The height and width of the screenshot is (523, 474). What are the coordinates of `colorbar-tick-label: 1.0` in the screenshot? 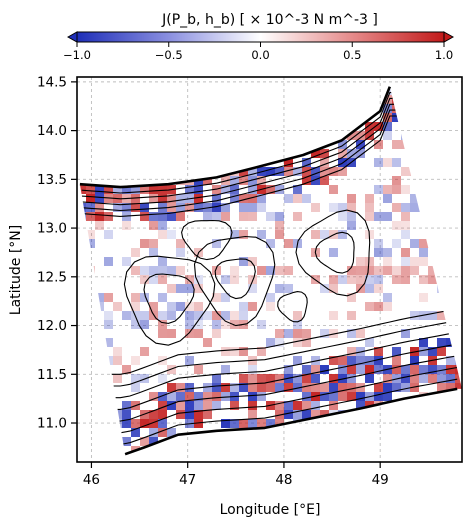 It's located at (444, 55).